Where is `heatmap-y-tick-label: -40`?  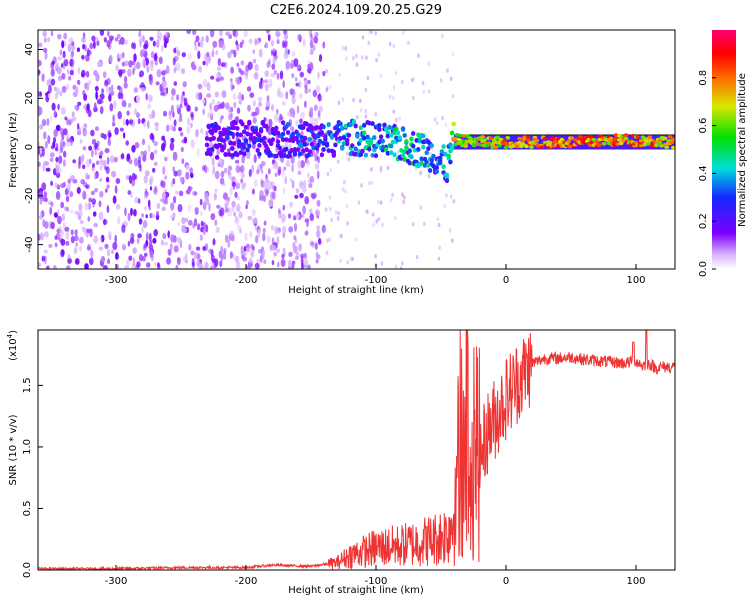
heatmap-y-tick-label: -40 is located at coordinates (29, 244).